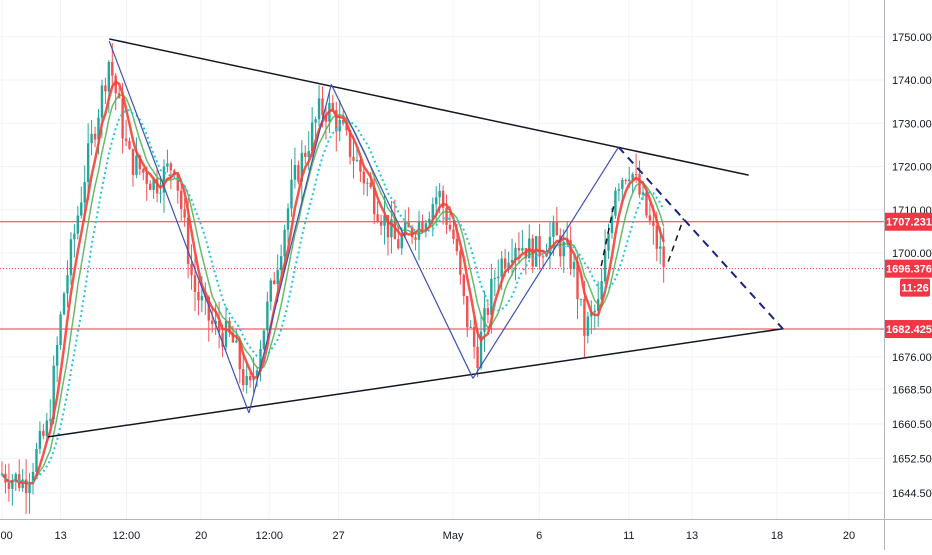  I want to click on y-tick-label: 1652.500, so click(912, 459).